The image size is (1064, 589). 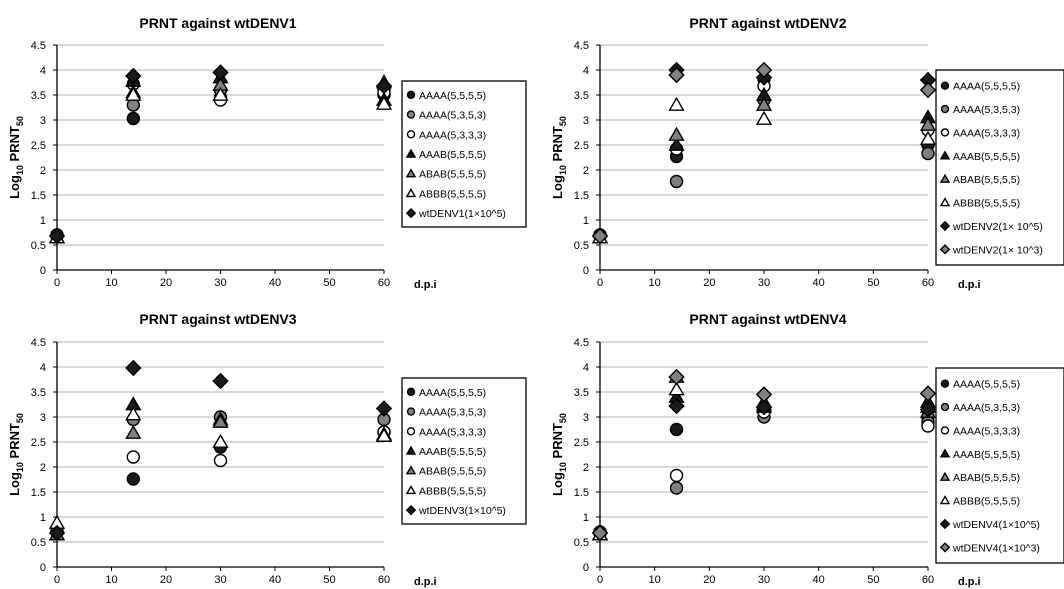 What do you see at coordinates (38, 393) in the screenshot?
I see `y-tick-label: 3.5` at bounding box center [38, 393].